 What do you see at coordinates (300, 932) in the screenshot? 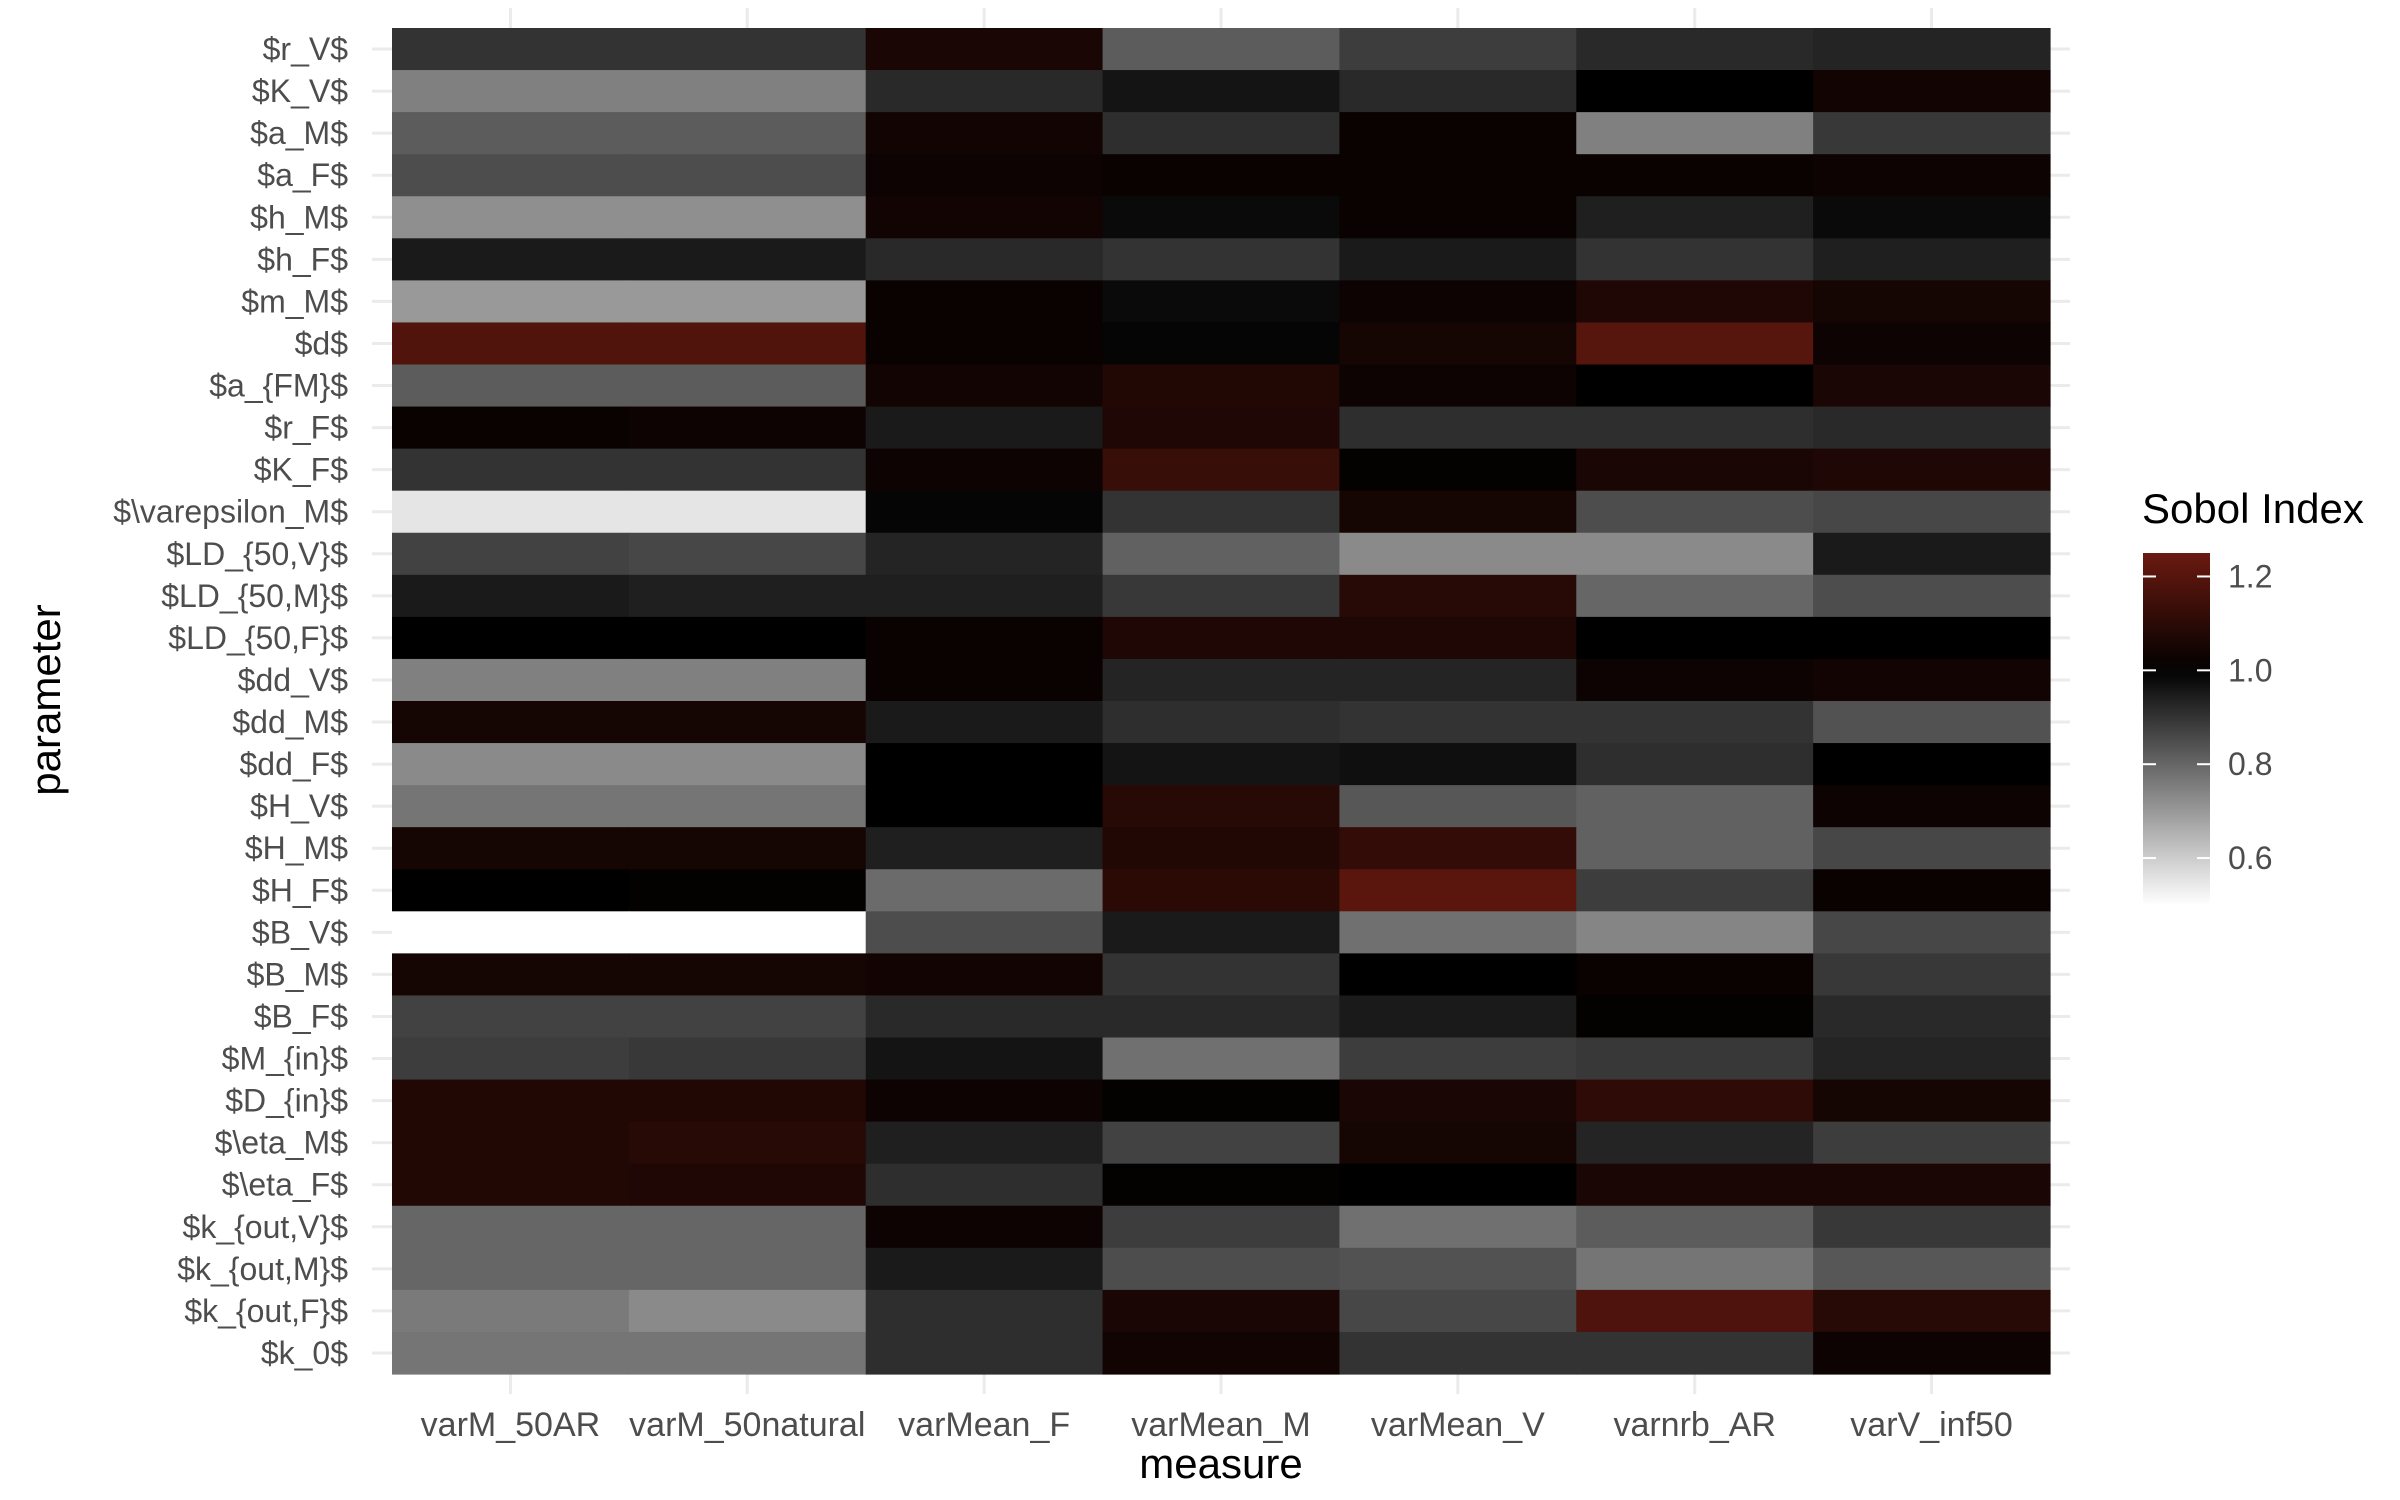
I see `y-tick-label: $B_V$` at bounding box center [300, 932].